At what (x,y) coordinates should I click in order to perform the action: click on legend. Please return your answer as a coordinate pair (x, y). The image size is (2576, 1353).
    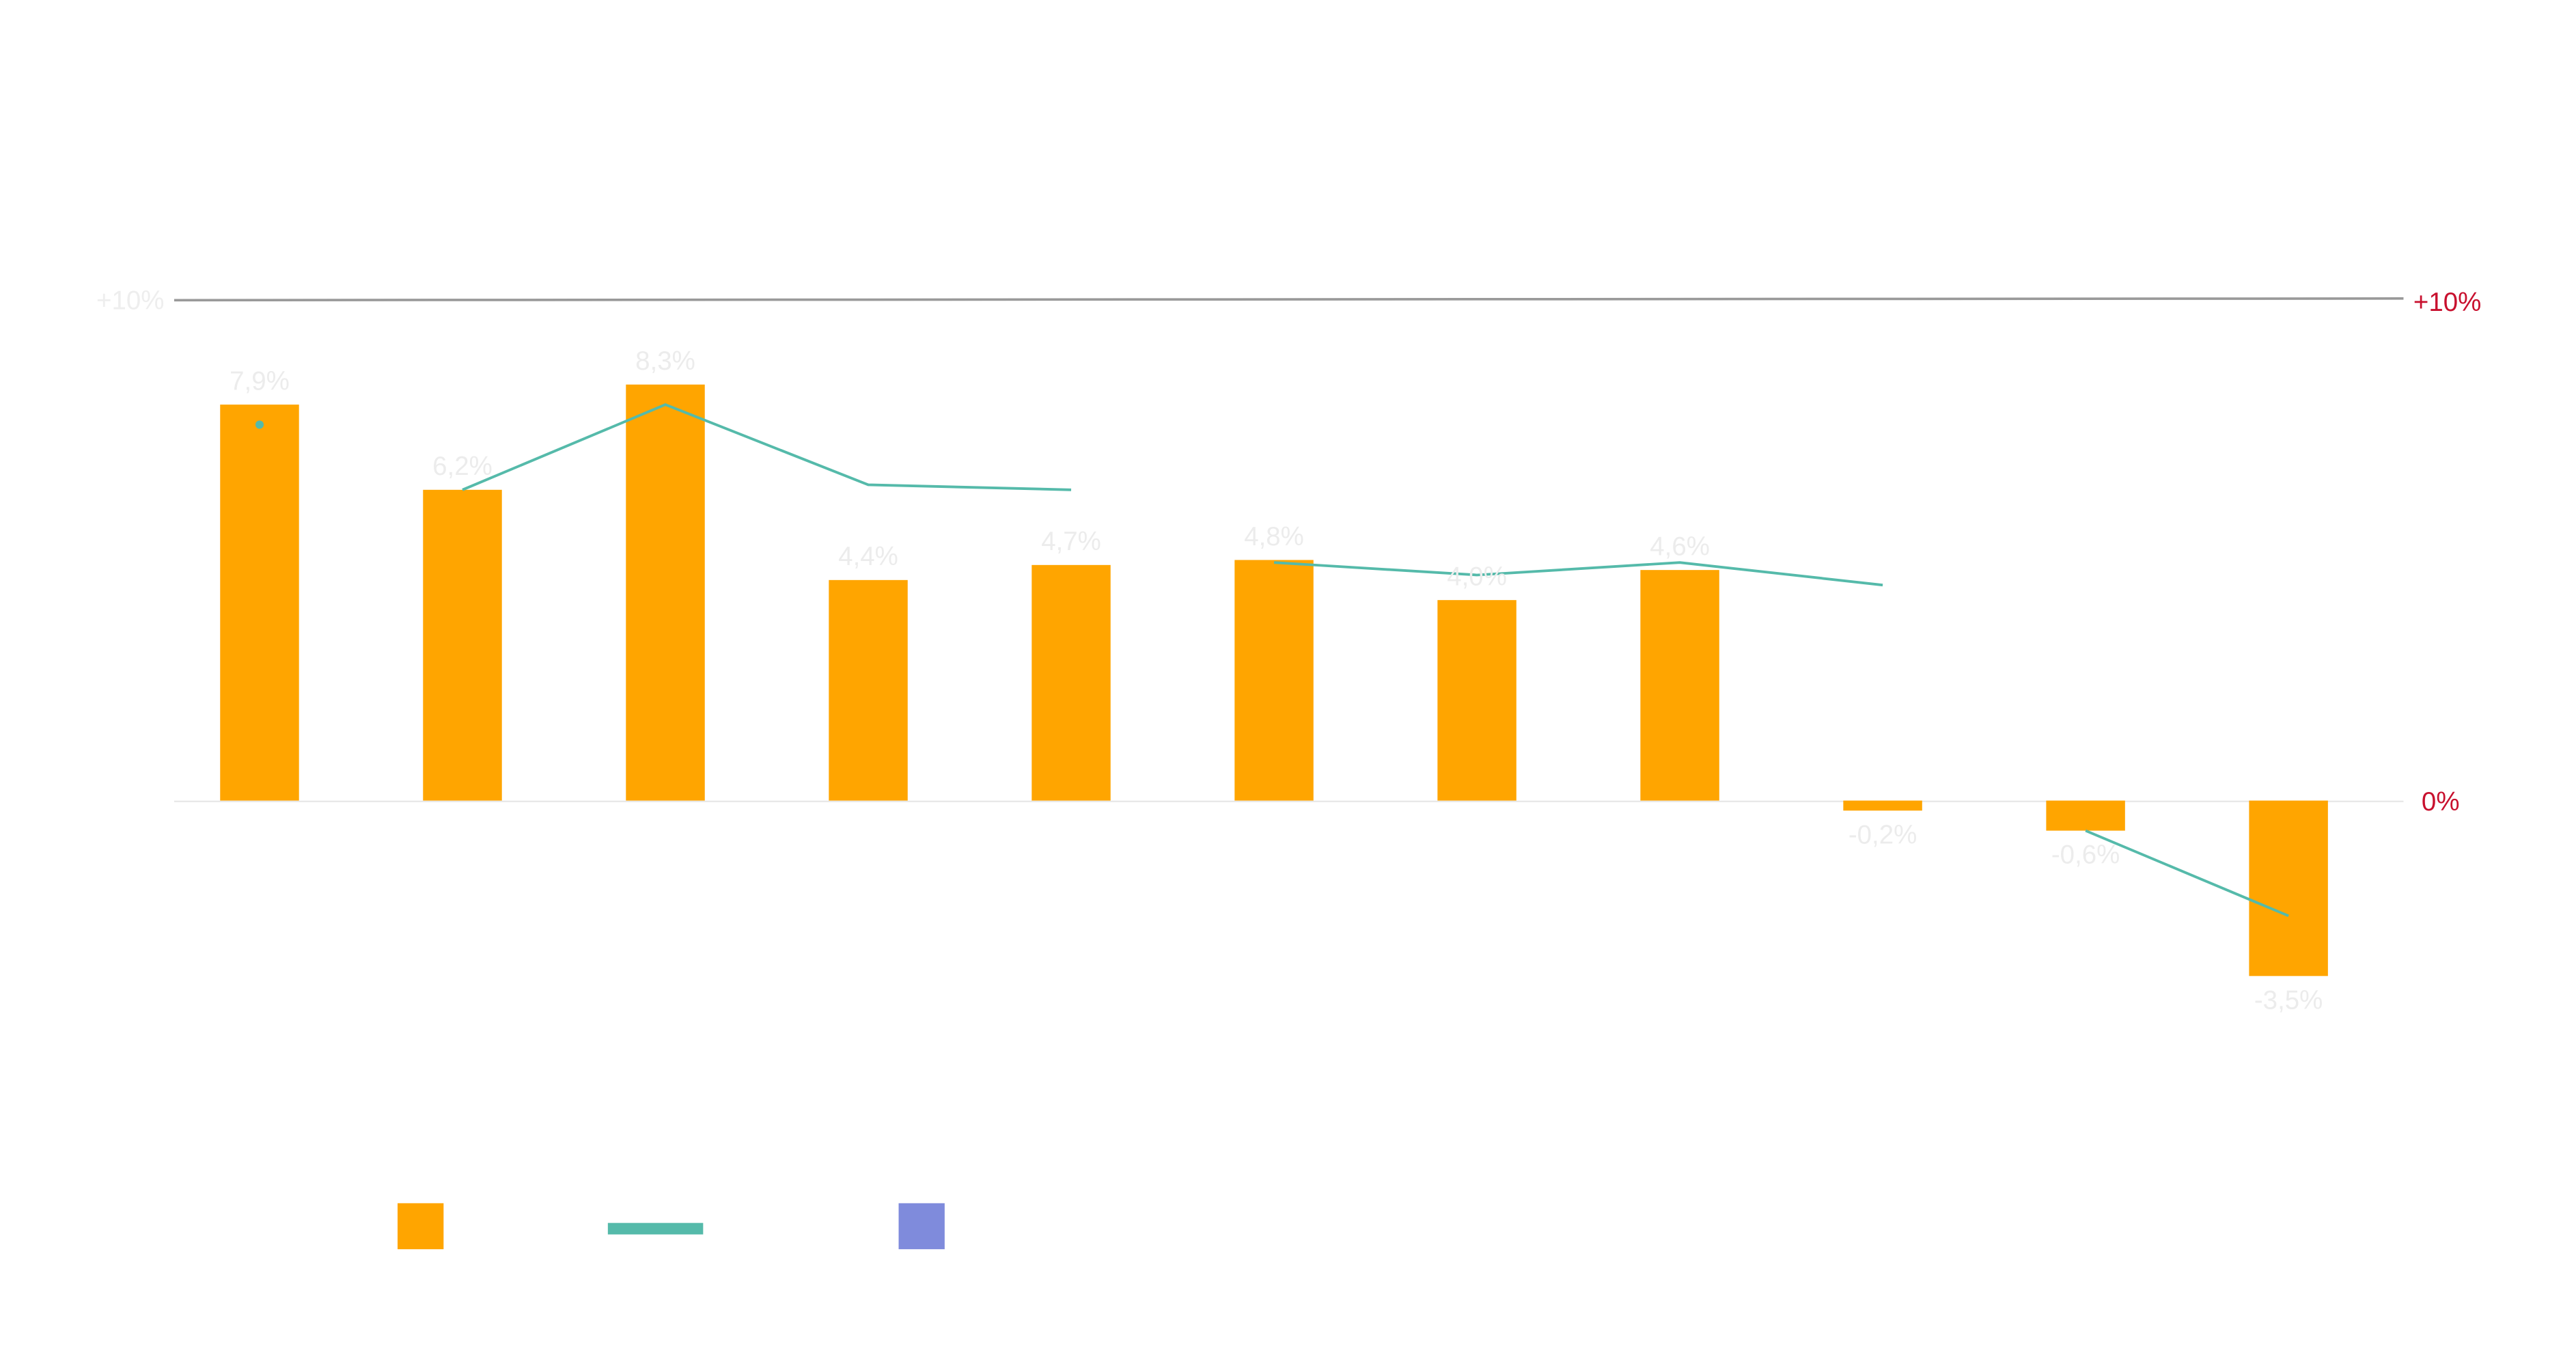
    Looking at the image, I should click on (671, 1226).